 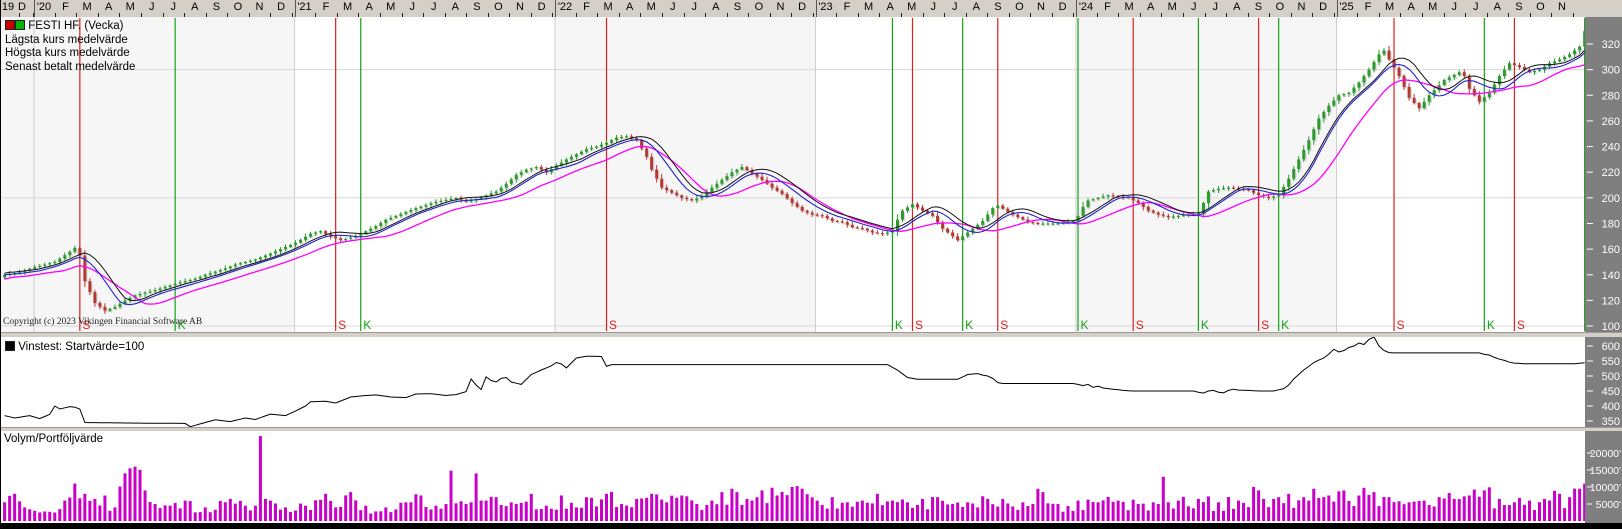 What do you see at coordinates (1611, 362) in the screenshot?
I see `profit-axis-label: 550` at bounding box center [1611, 362].